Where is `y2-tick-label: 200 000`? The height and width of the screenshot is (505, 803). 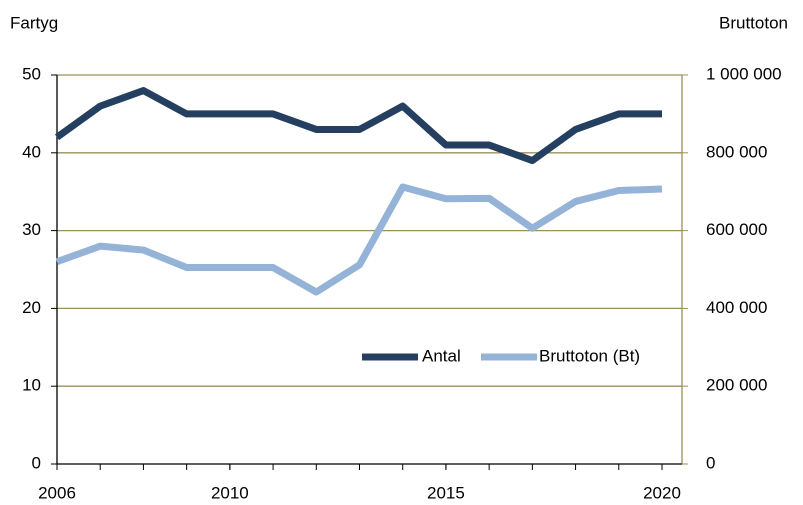
y2-tick-label: 200 000 is located at coordinates (736, 385).